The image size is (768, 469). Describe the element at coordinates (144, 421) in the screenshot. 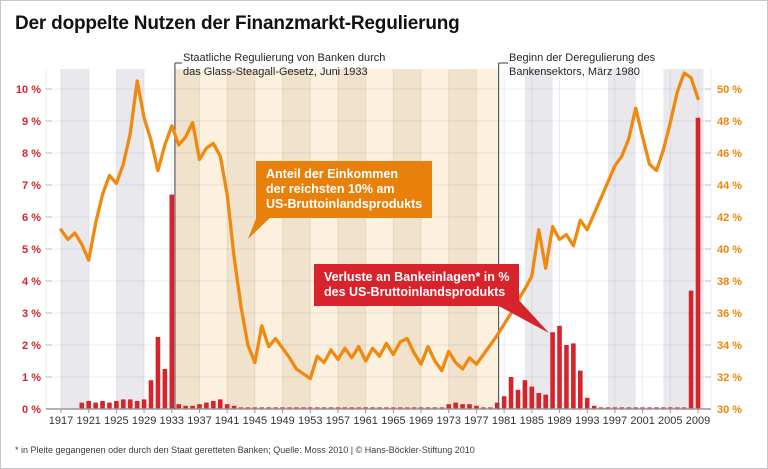

I see `x-label-1929: 1929` at that location.